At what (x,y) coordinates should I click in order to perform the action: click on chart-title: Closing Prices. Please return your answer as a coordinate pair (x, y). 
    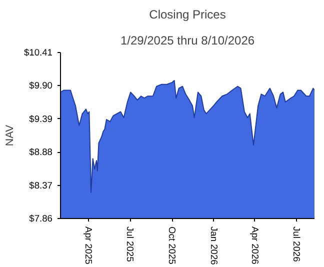
    Looking at the image, I should click on (187, 15).